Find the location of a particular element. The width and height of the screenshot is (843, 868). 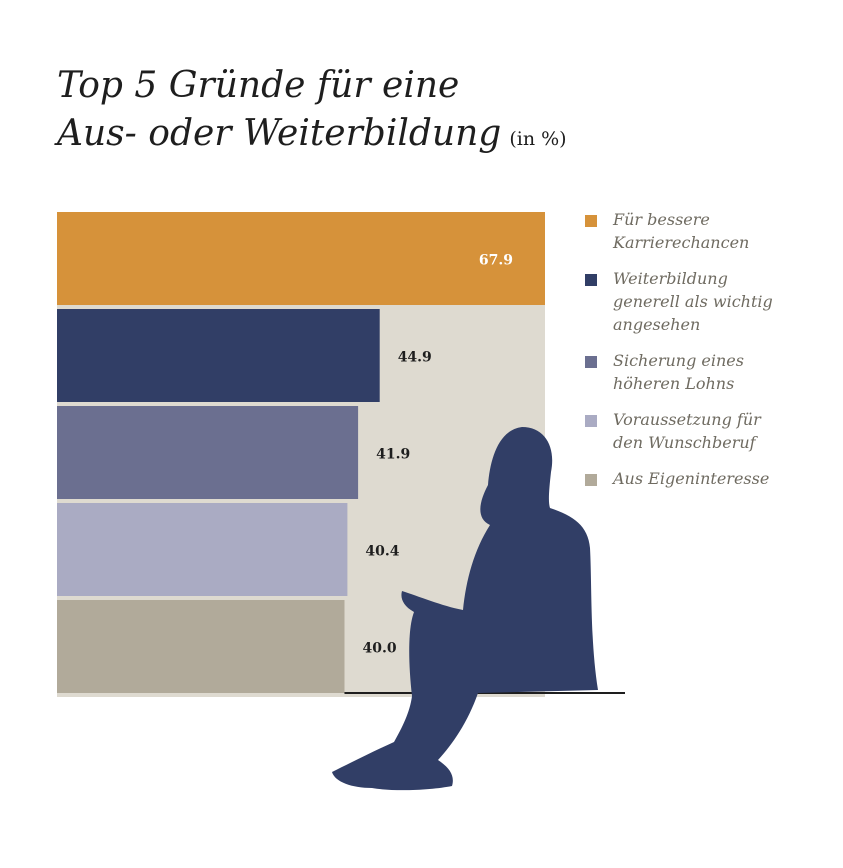

title-line-1: Top 5 Gründe für eine is located at coordinates (258, 85).